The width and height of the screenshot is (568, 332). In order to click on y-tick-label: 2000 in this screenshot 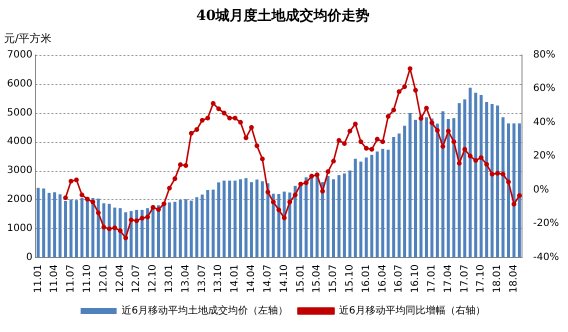, I will do `click(19, 200)`.